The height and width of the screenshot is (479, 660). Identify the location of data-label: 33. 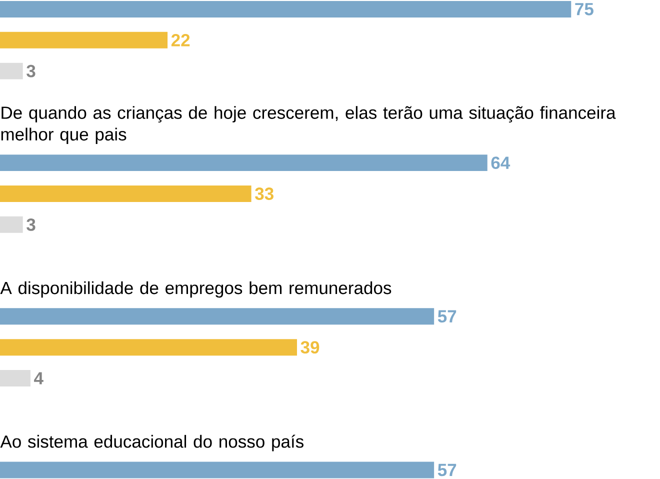
(264, 193).